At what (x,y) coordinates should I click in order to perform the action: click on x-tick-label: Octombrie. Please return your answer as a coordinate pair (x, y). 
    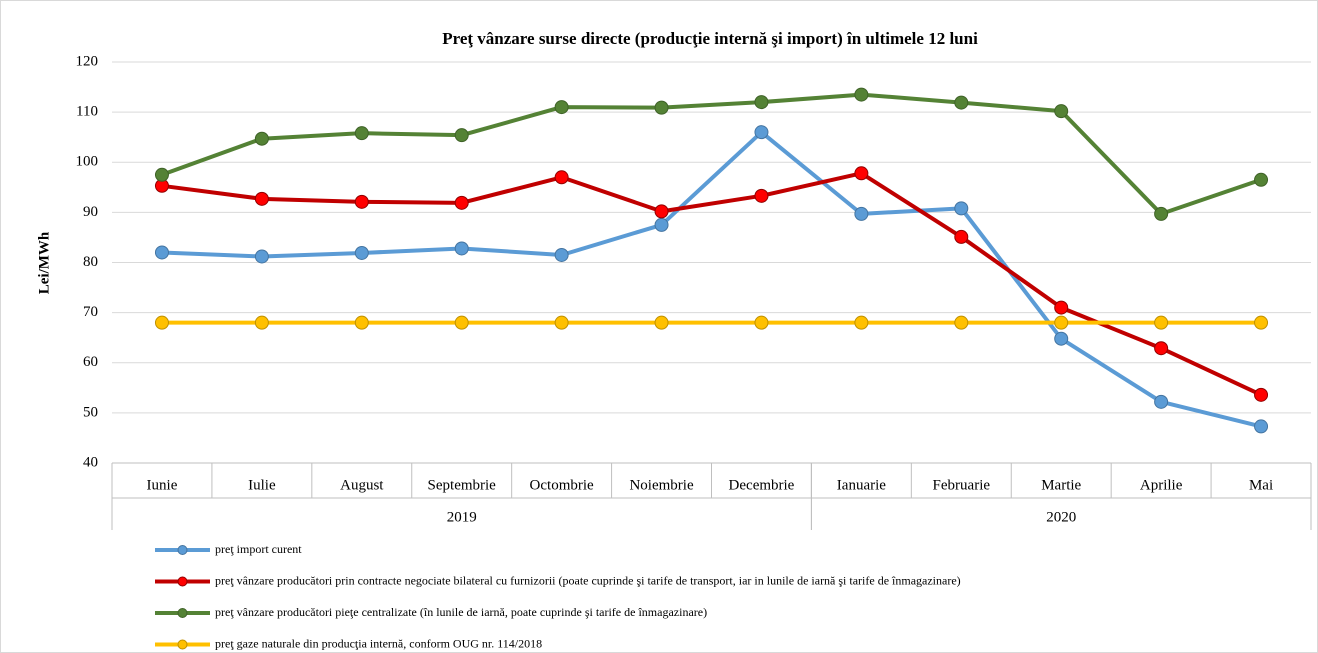
    Looking at the image, I should click on (562, 485).